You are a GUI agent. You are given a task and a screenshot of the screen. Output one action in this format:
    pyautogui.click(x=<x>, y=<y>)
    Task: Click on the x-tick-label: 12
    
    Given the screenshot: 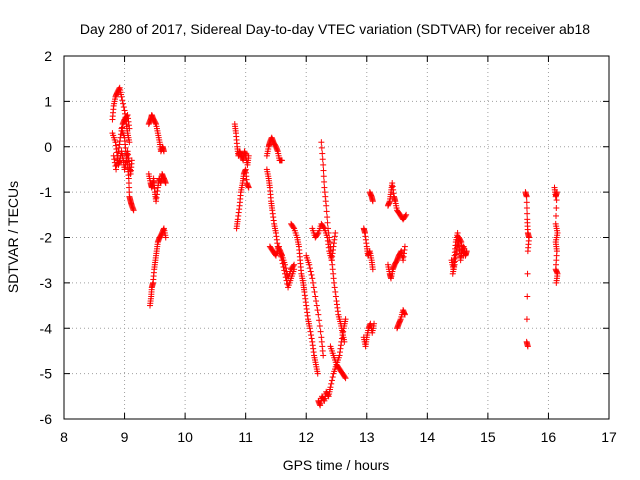 What is the action you would take?
    pyautogui.click(x=306, y=437)
    